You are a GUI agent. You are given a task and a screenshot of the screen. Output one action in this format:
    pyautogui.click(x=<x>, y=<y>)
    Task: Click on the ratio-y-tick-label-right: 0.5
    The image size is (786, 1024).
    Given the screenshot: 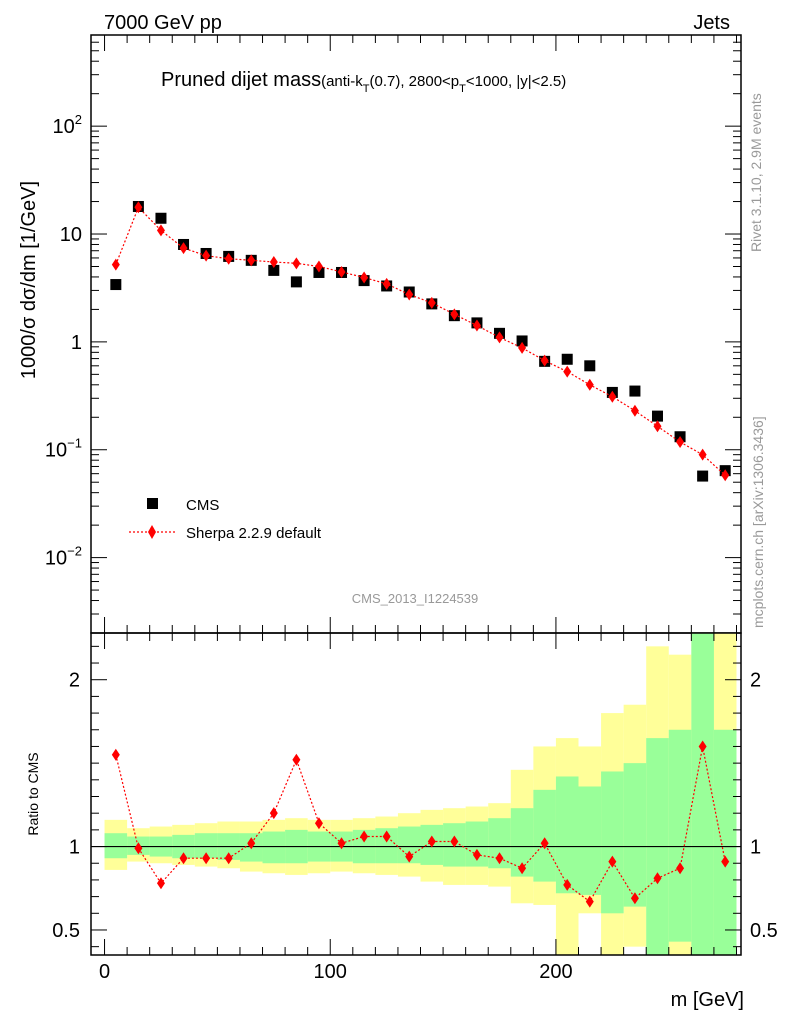 What is the action you would take?
    pyautogui.click(x=764, y=931)
    